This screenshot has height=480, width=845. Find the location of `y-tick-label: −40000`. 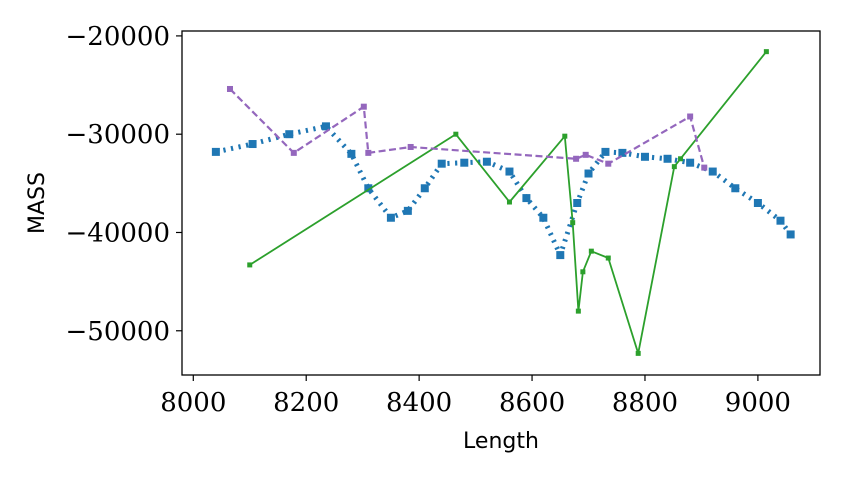

y-tick-label: −40000 is located at coordinates (118, 233).